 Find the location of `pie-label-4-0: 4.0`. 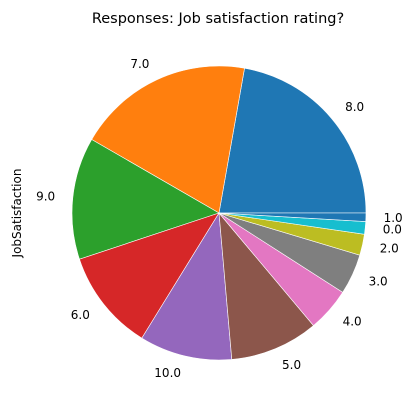

pie-label-4-0: 4.0 is located at coordinates (352, 322).